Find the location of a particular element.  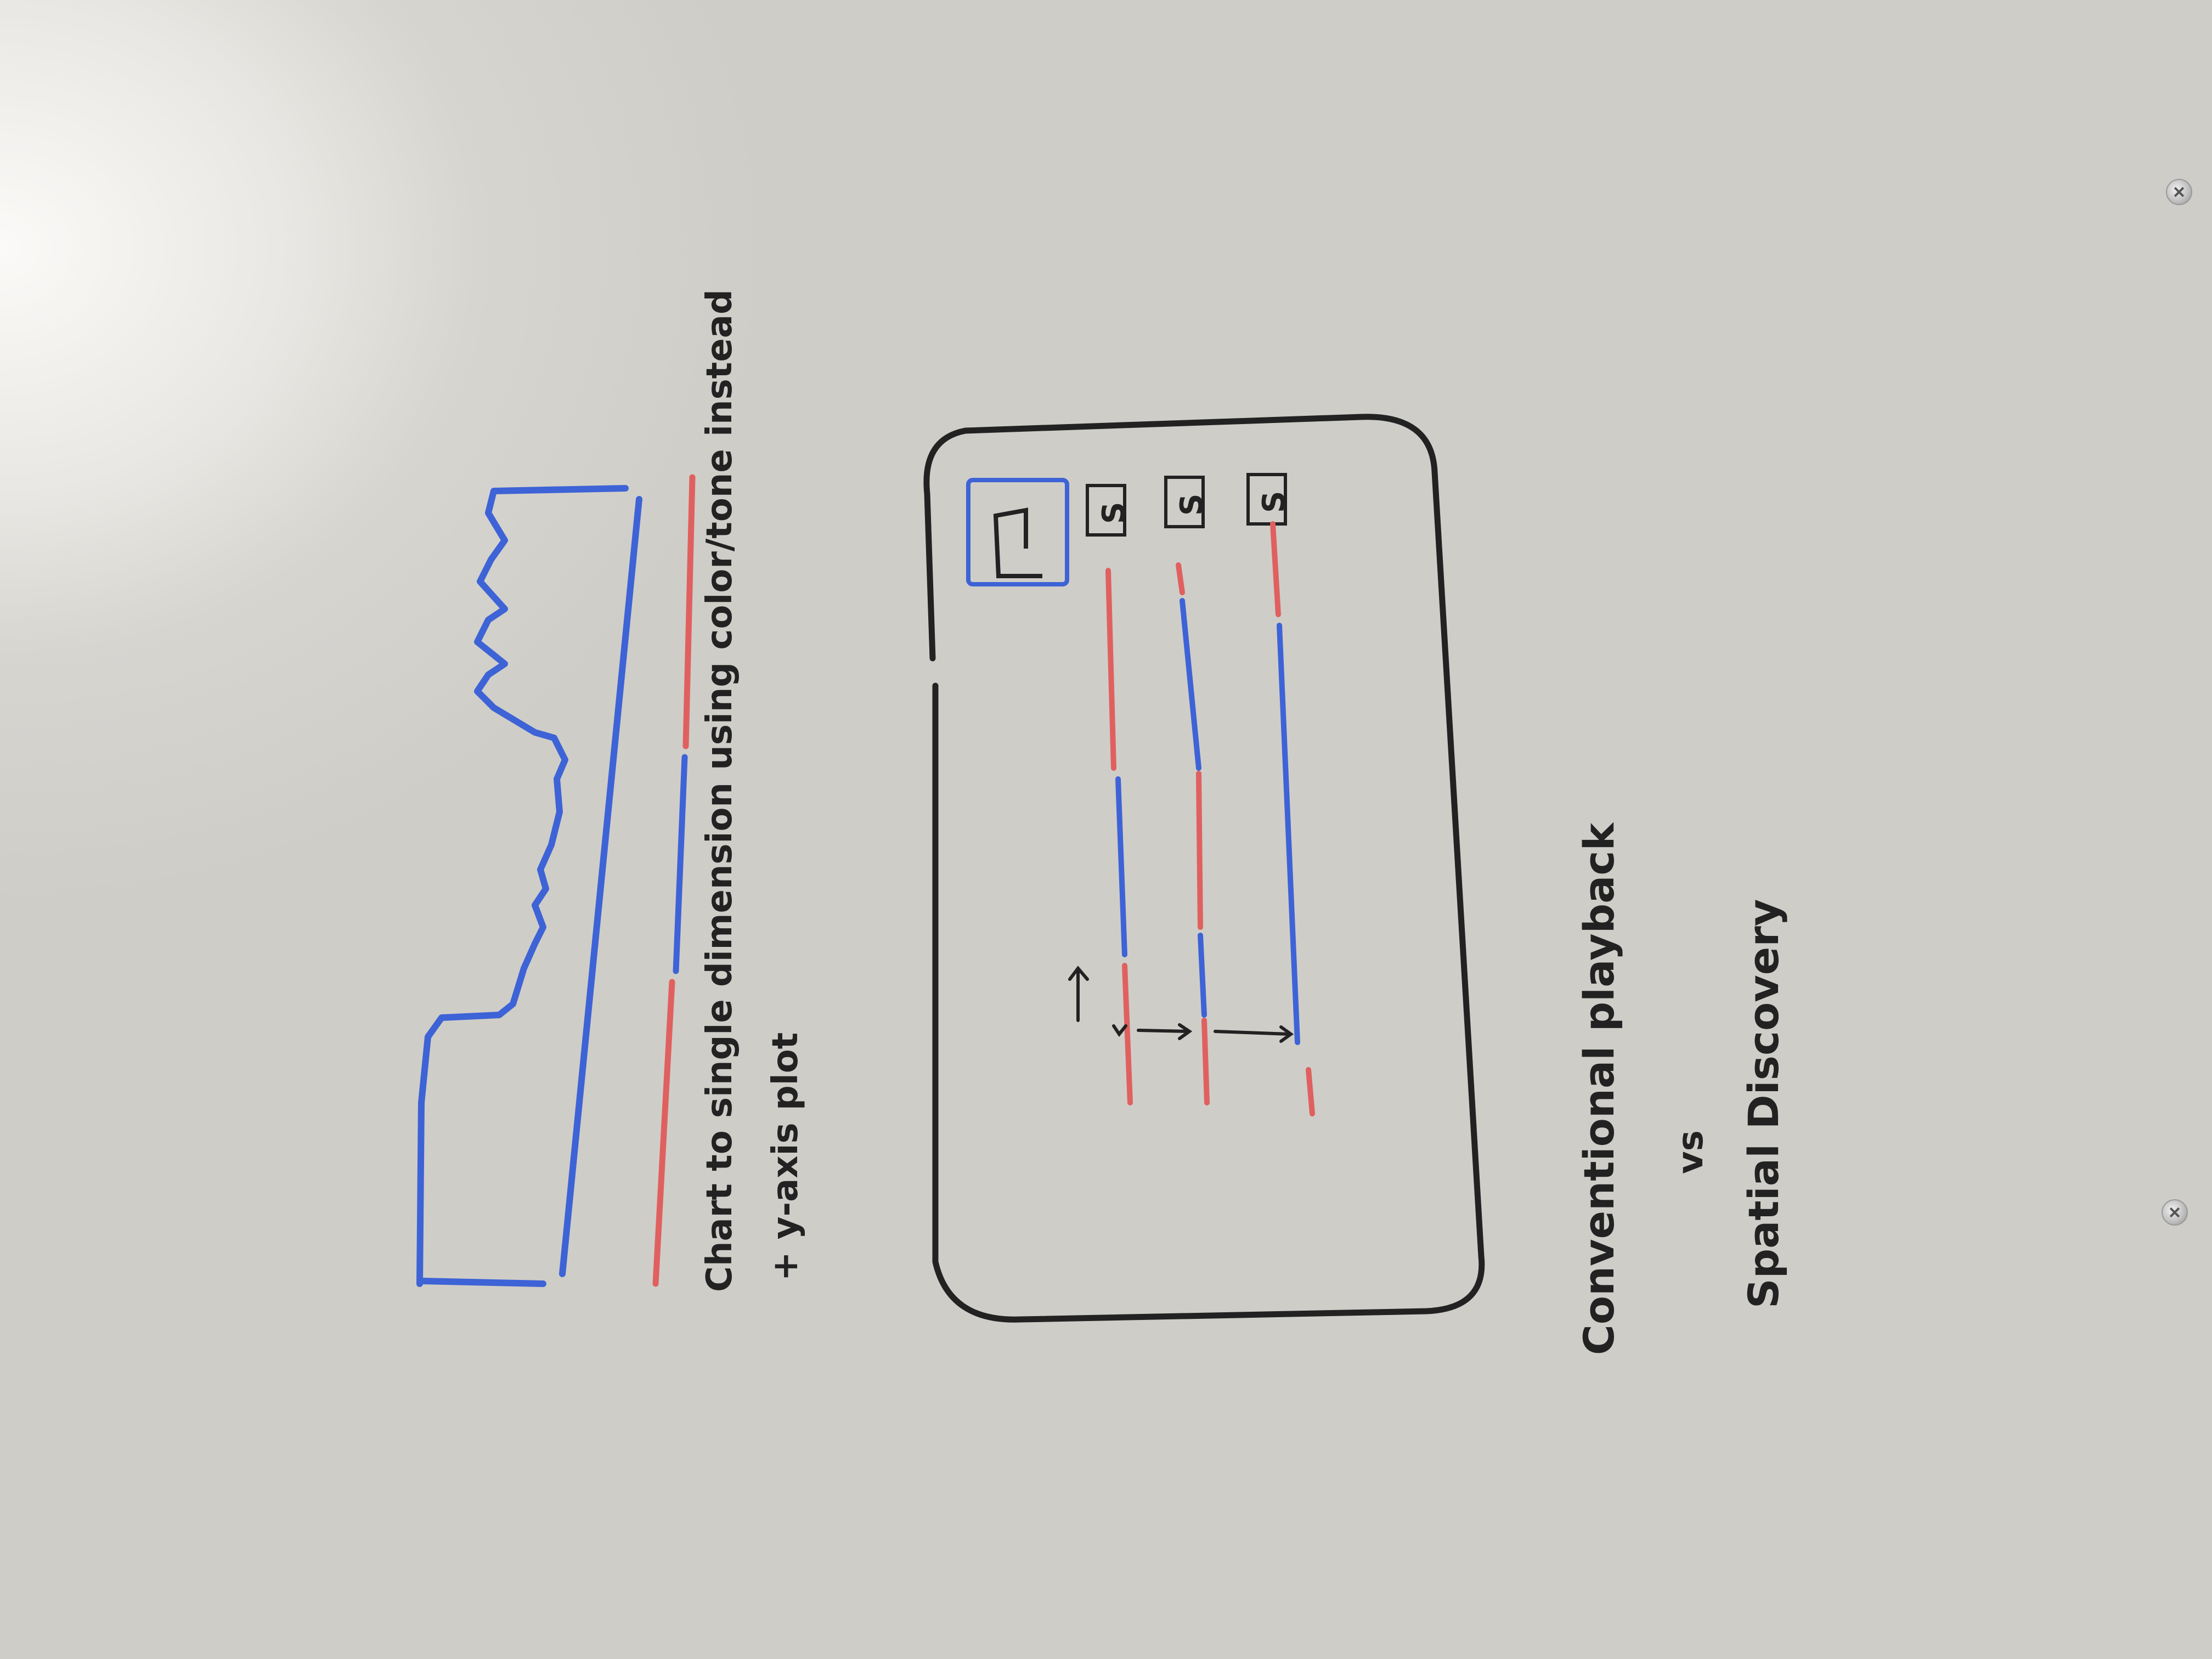

device-frame is located at coordinates (1204, 868).